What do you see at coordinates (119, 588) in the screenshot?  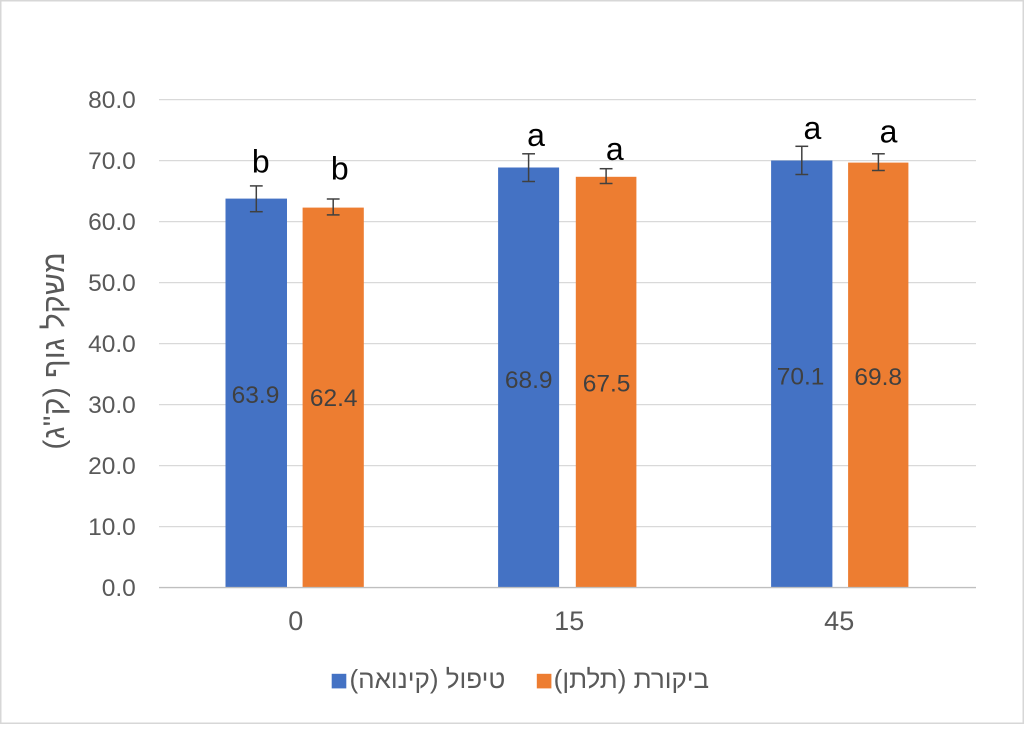 I see `svg-text: 0.0` at bounding box center [119, 588].